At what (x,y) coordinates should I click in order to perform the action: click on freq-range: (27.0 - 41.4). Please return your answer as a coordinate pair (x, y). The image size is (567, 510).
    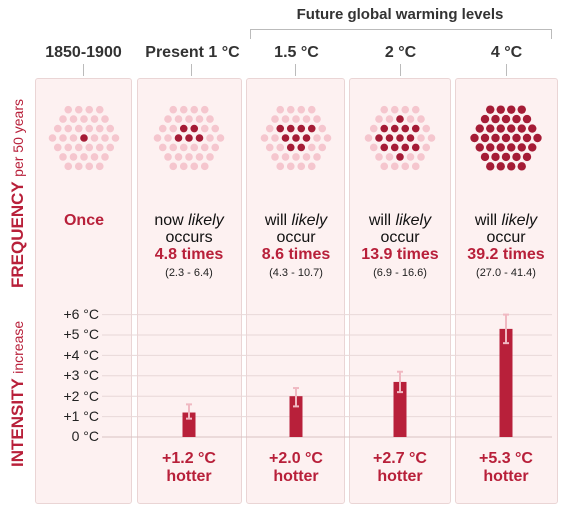
    Looking at the image, I should click on (506, 273).